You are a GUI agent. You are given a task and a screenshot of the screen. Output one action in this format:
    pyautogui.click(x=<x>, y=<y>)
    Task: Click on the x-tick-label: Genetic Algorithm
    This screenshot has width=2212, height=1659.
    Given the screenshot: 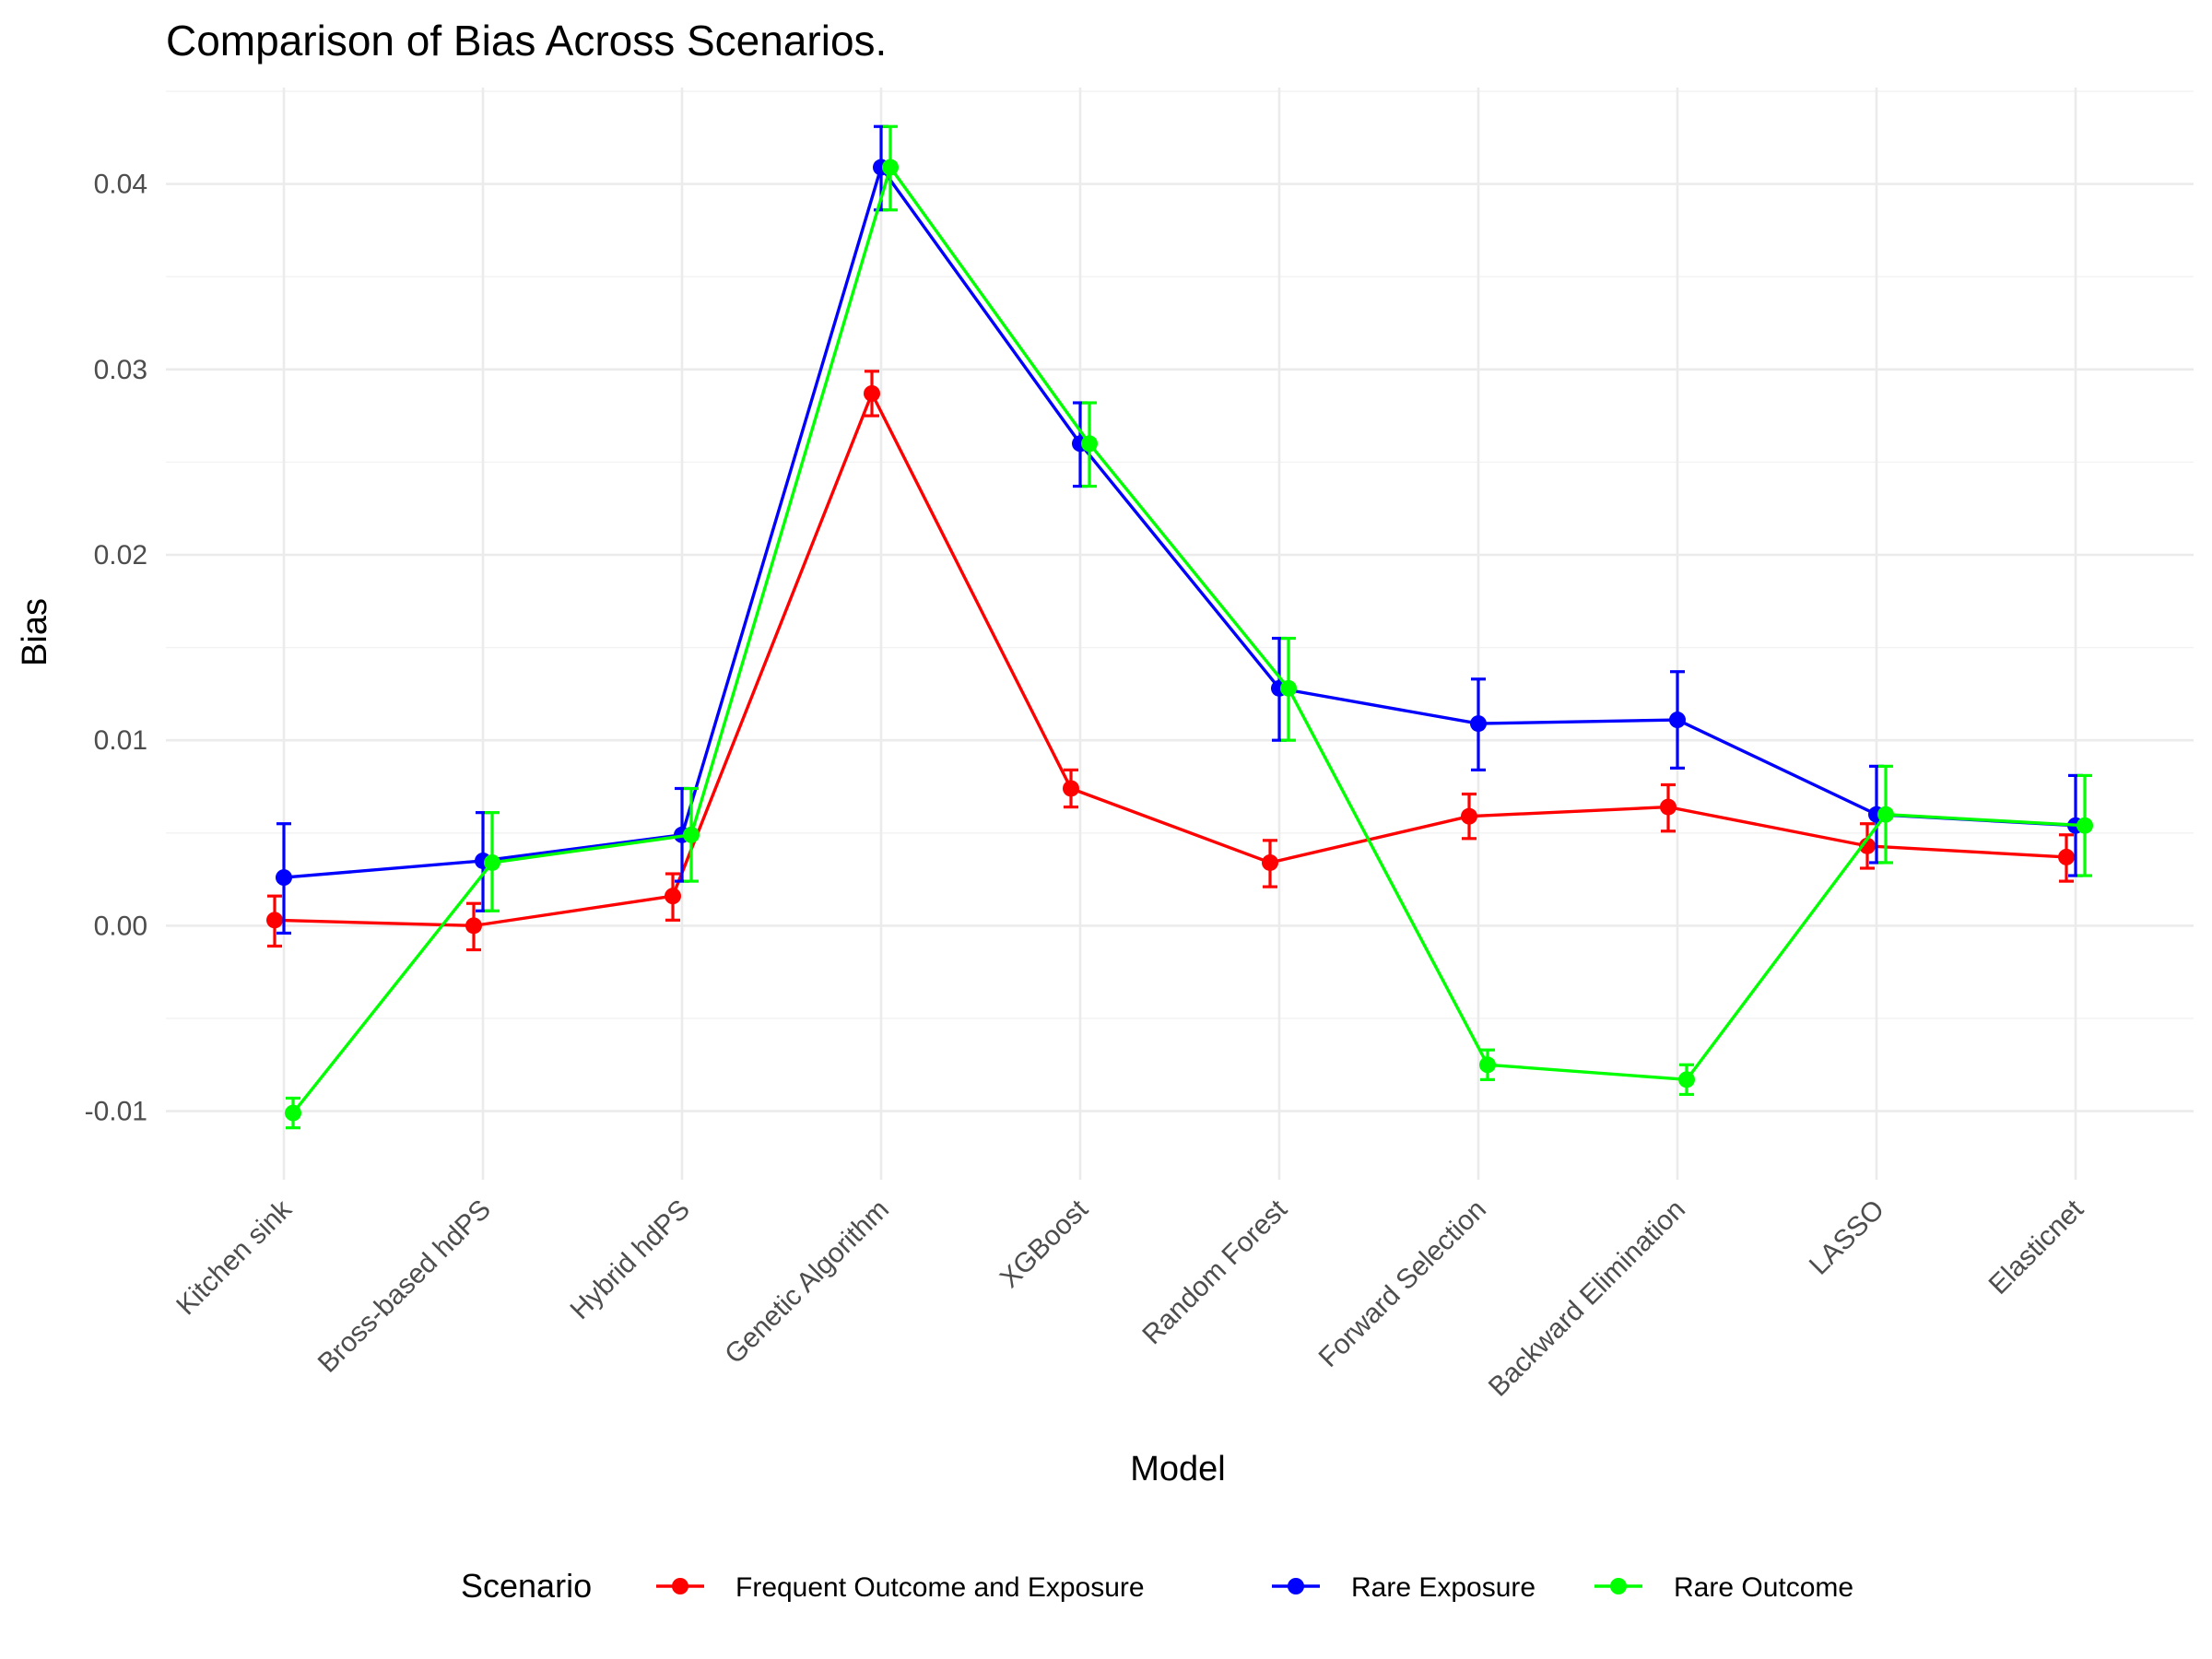 What is the action you would take?
    pyautogui.click(x=807, y=1282)
    